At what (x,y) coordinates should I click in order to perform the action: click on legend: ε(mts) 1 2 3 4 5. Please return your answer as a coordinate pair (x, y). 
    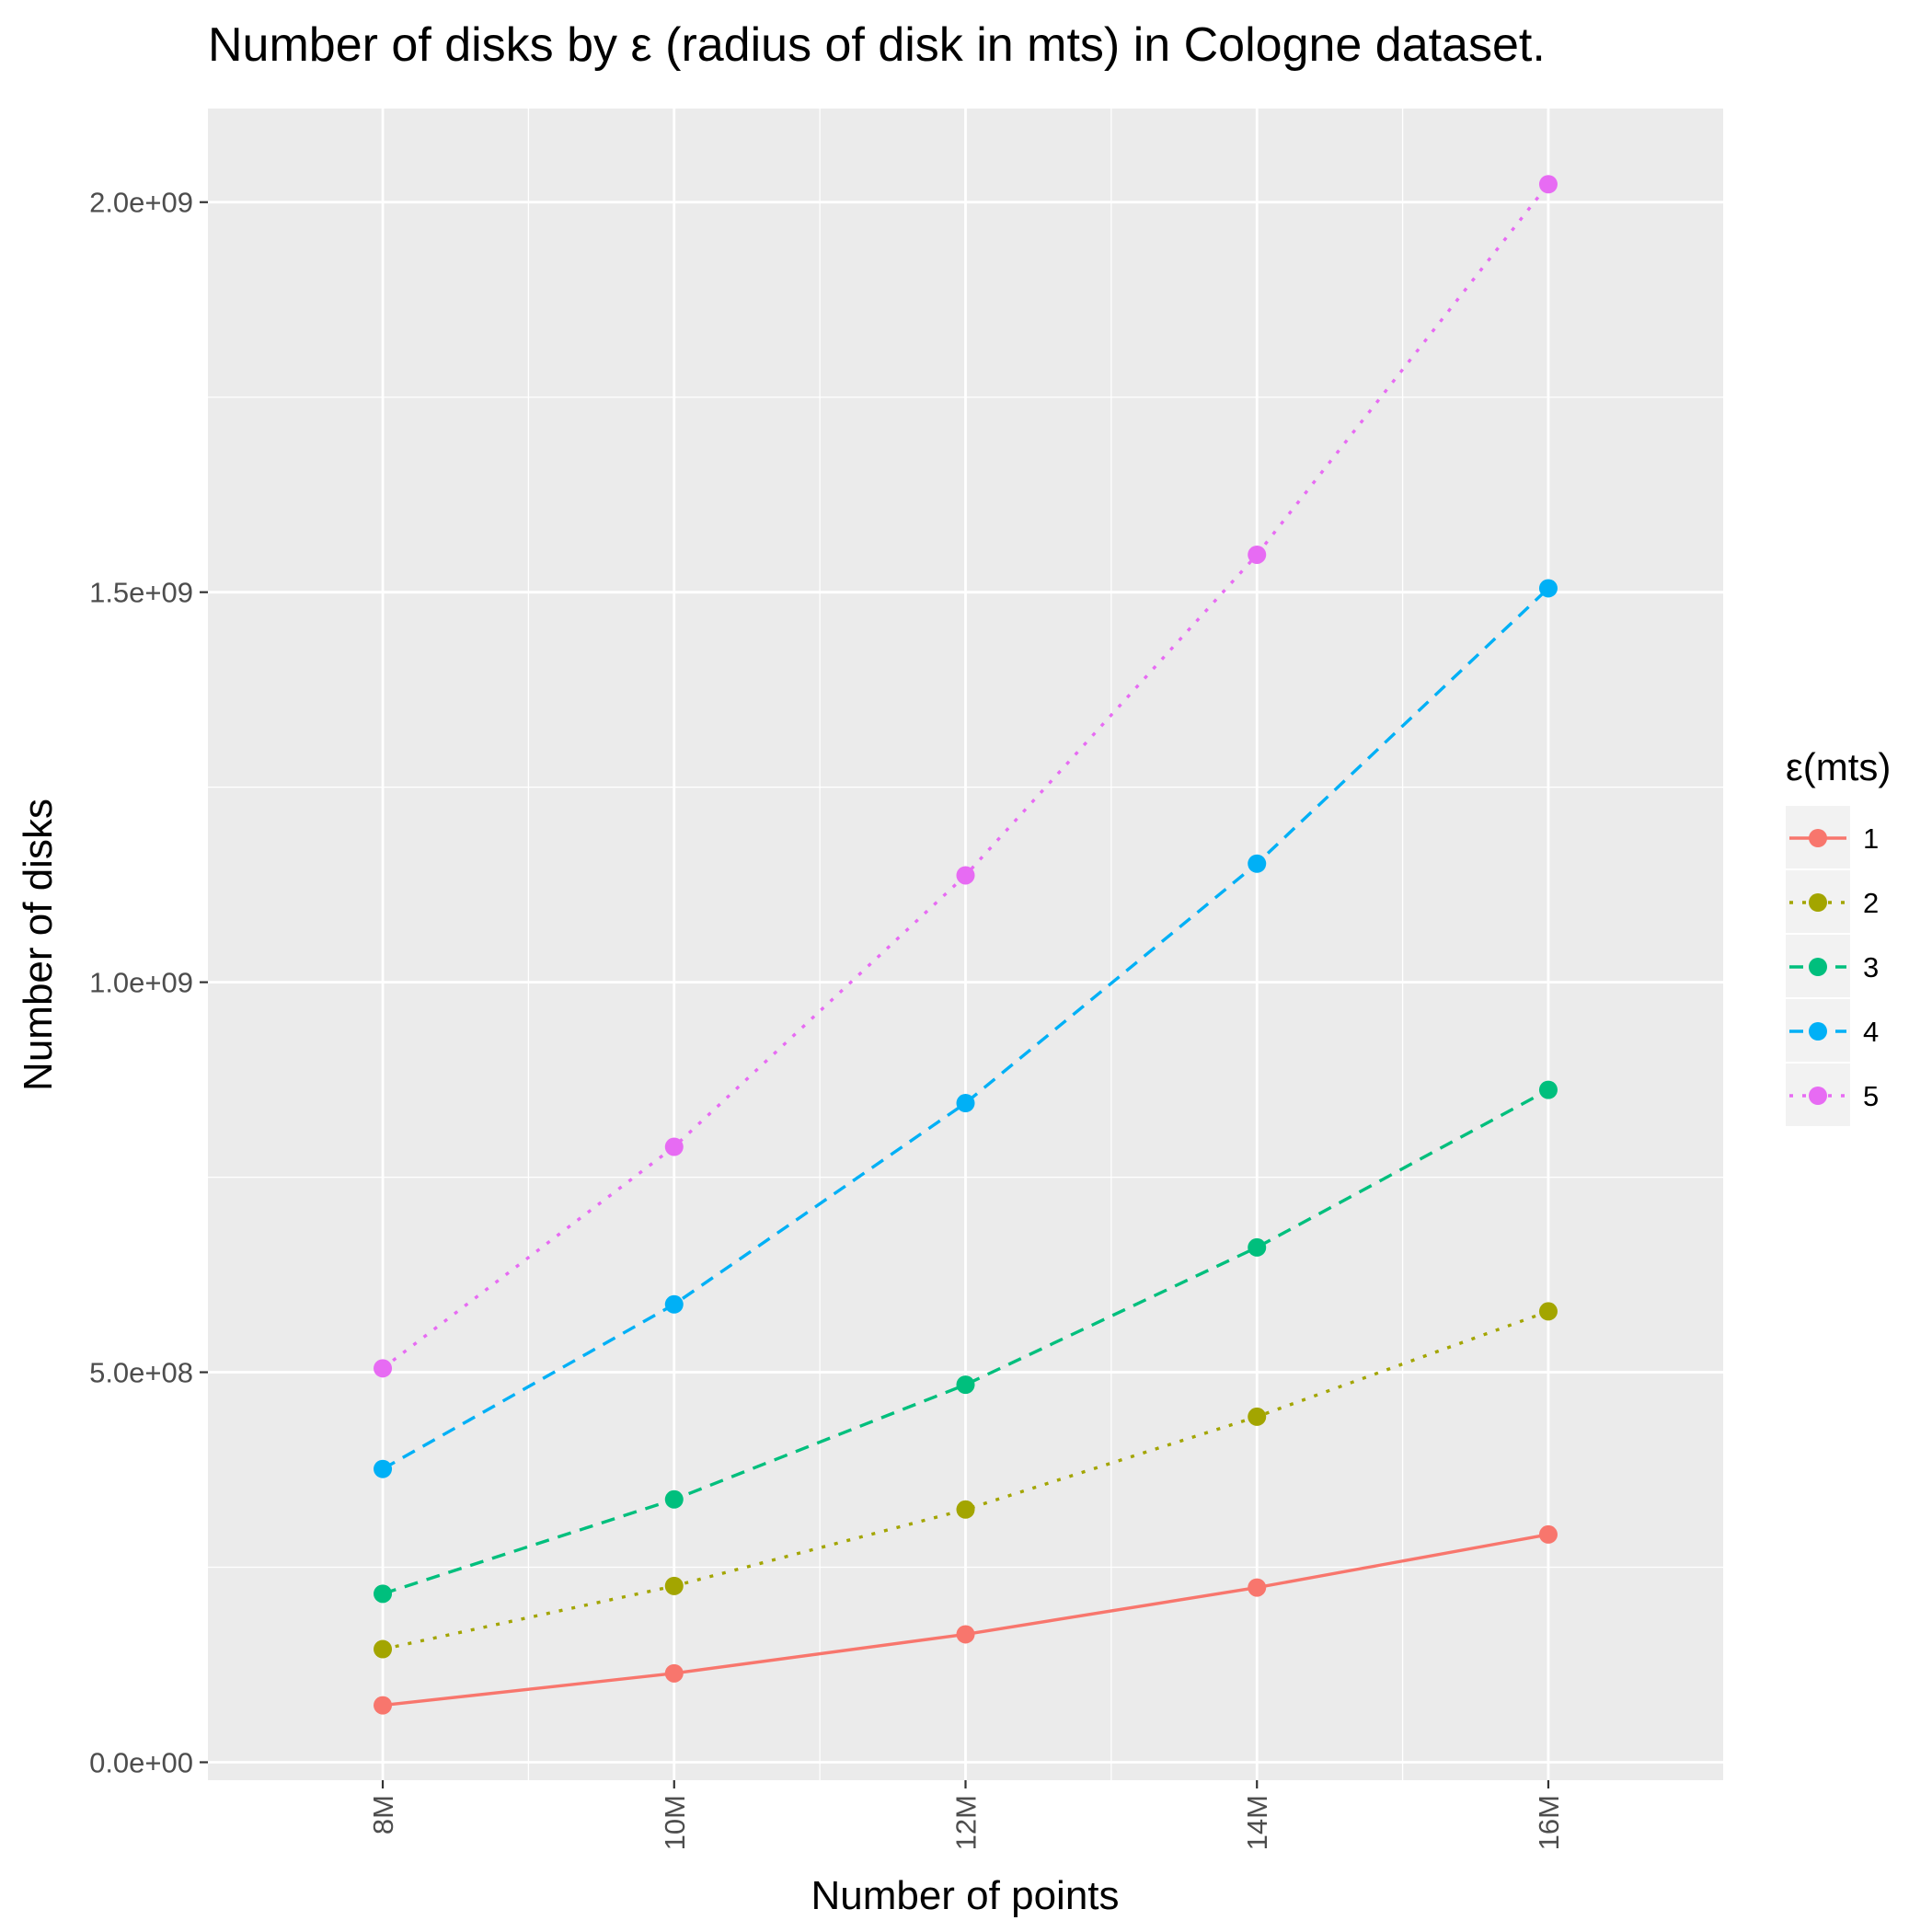
    Looking at the image, I should click on (1838, 935).